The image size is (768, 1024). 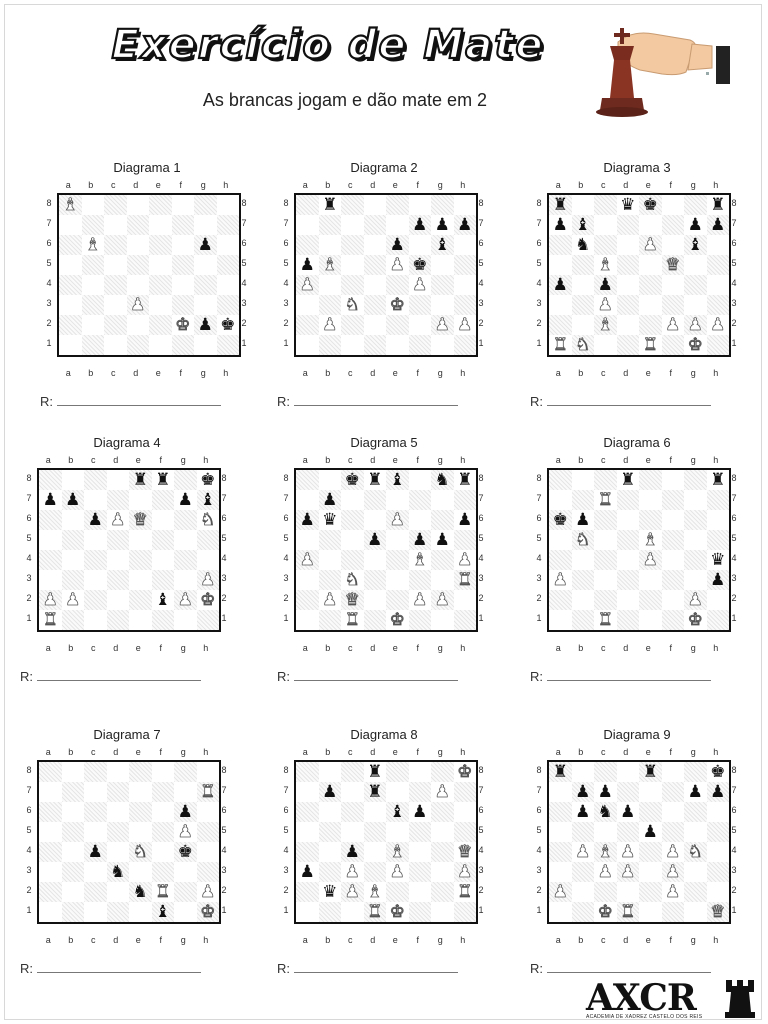 I want to click on square-h1, so click(x=464, y=345).